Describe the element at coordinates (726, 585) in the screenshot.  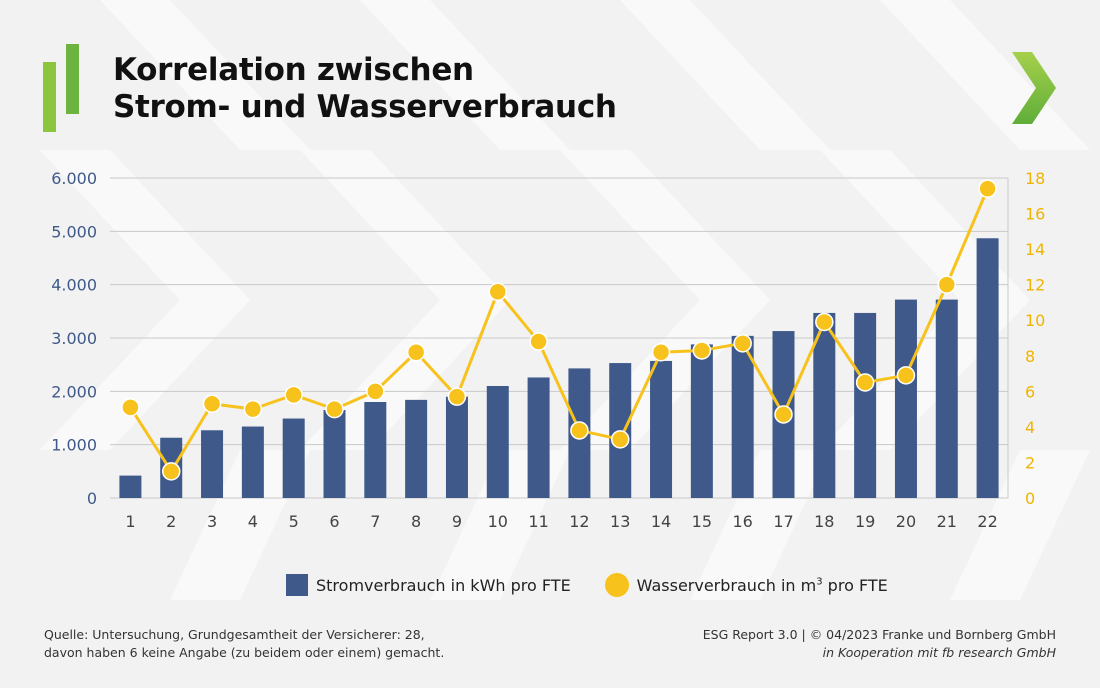
I see `legend-label-line-main: Wasserverbrauch in m` at that location.